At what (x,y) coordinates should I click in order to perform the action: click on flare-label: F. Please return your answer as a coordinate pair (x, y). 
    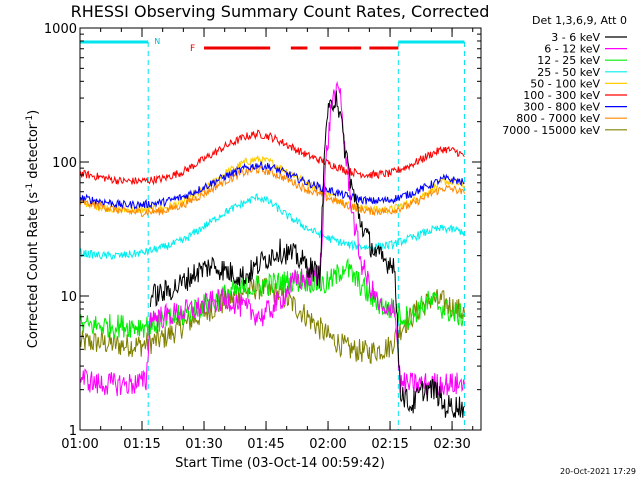
    Looking at the image, I should click on (192, 49).